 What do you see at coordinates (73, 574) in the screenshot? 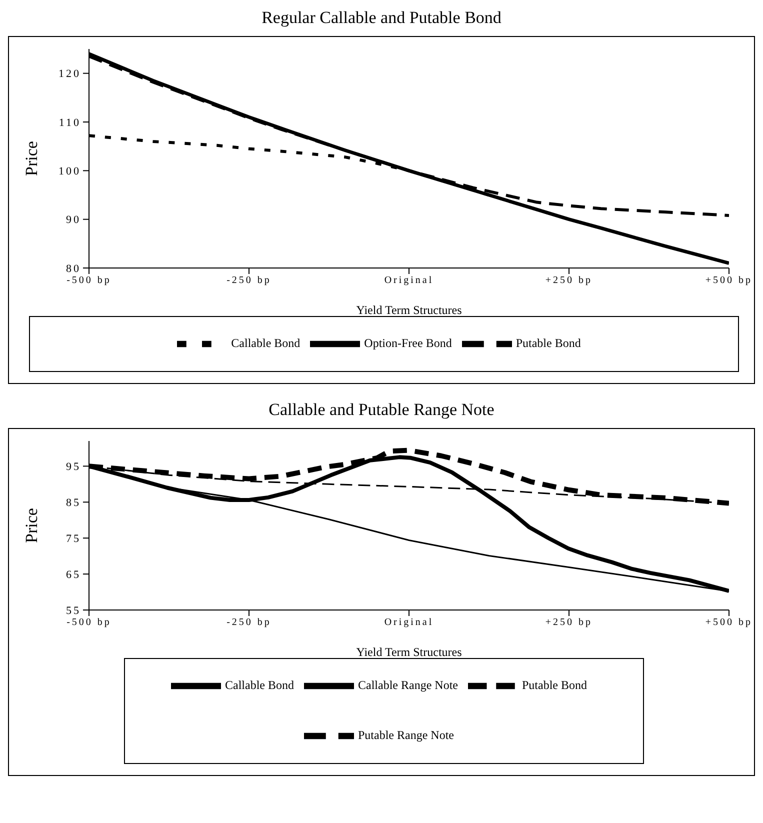
I see `y-tick-label: 65` at bounding box center [73, 574].